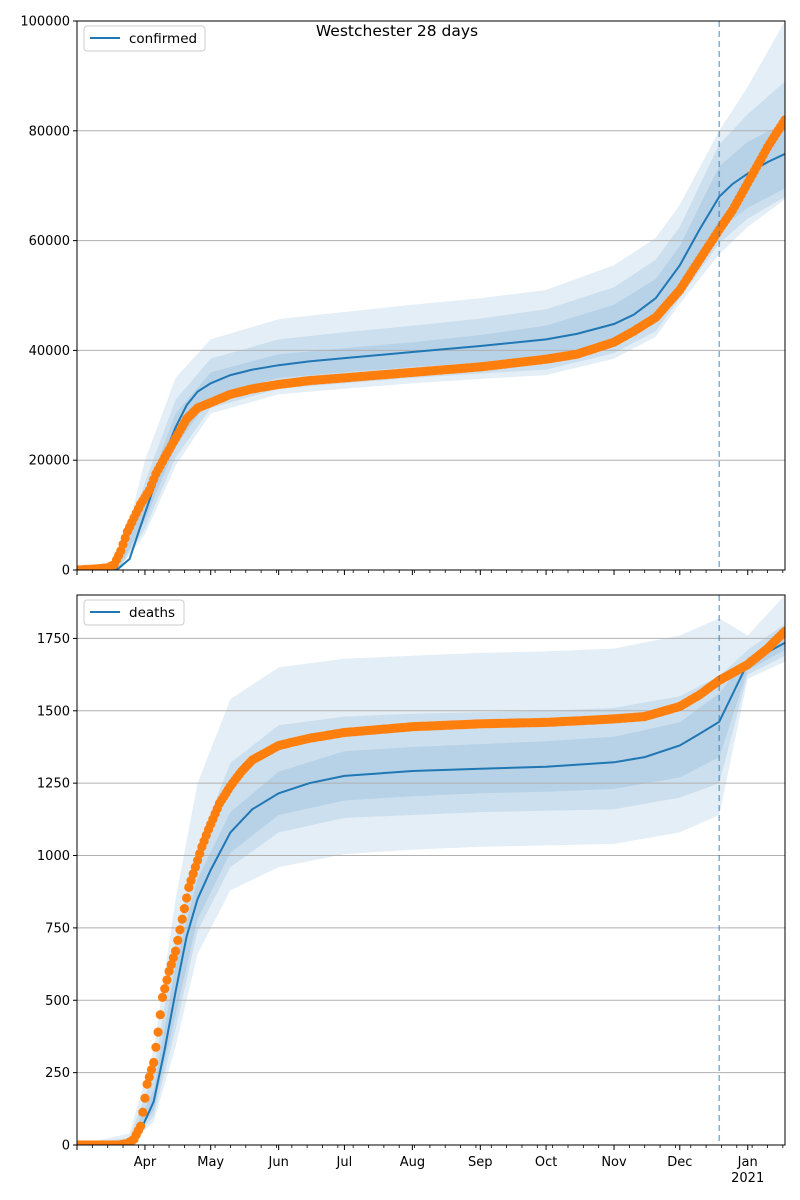 Image resolution: width=800 pixels, height=1200 pixels. What do you see at coordinates (480, 1162) in the screenshot?
I see `x-tick-label: Sep` at bounding box center [480, 1162].